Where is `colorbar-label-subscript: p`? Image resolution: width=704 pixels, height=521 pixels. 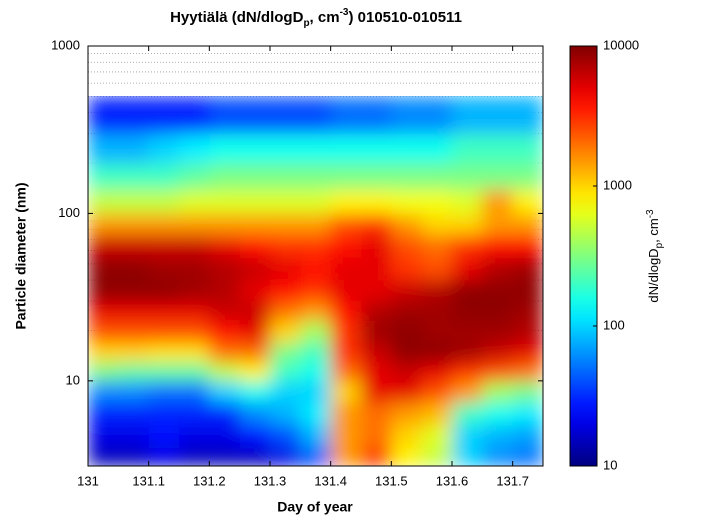
colorbar-label-subscript: p is located at coordinates (659, 245).